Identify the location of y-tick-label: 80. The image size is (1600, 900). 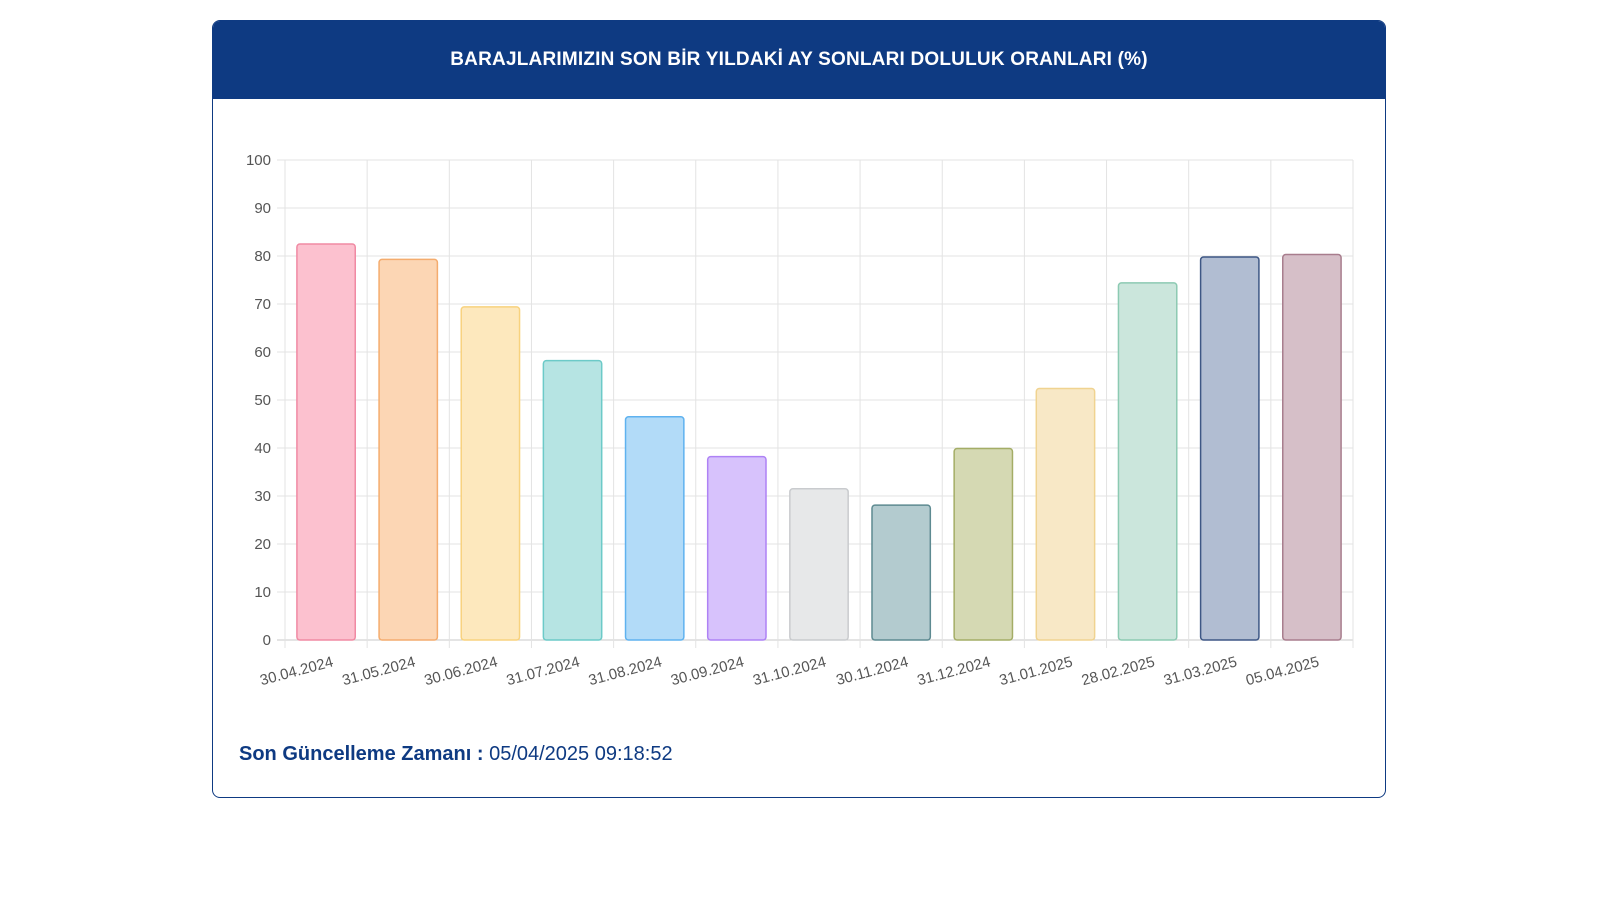
(262, 256).